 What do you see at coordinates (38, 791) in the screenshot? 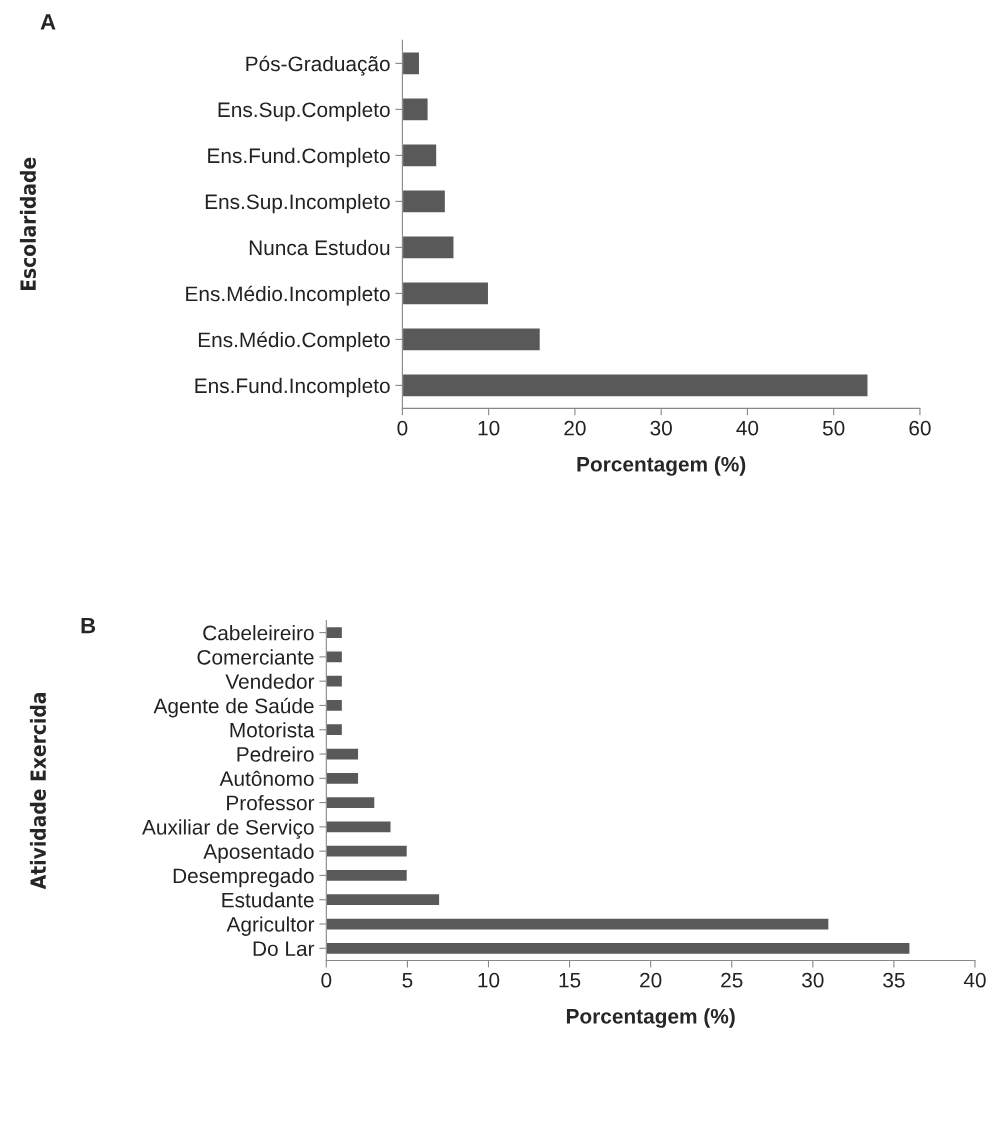
I see `y-axis-title: Atividade Exercida` at bounding box center [38, 791].